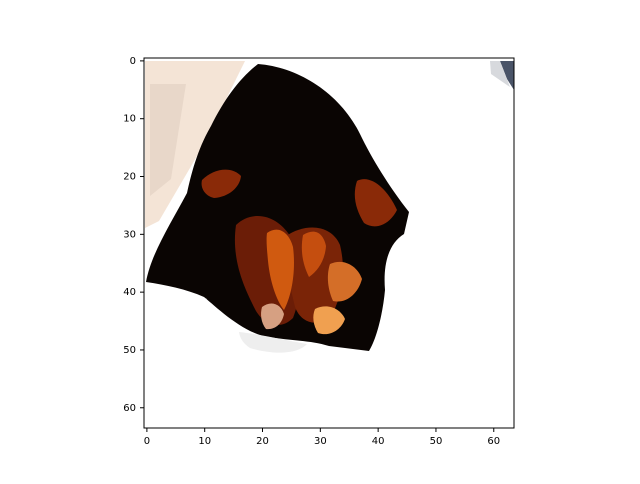 The height and width of the screenshot is (484, 640). What do you see at coordinates (133, 61) in the screenshot?
I see `y-tick-label: 0` at bounding box center [133, 61].